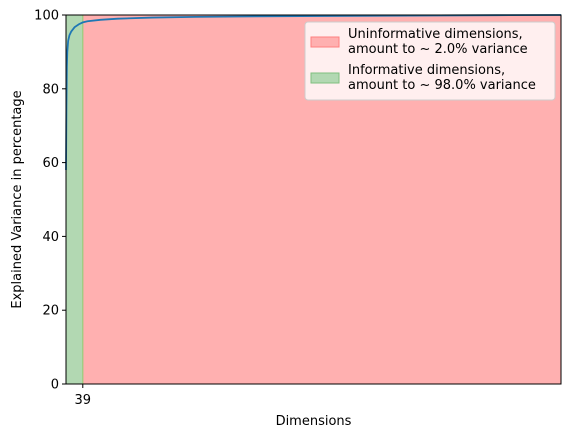 The height and width of the screenshot is (438, 571). Describe the element at coordinates (55, 385) in the screenshot. I see `y-tick-label: 0` at that location.